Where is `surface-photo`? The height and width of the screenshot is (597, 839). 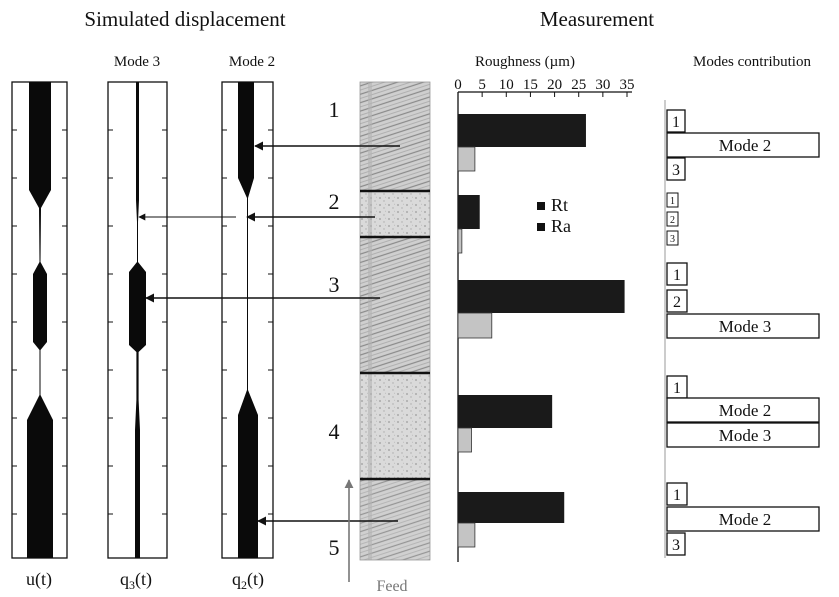
surface-photo is located at coordinates (395, 321).